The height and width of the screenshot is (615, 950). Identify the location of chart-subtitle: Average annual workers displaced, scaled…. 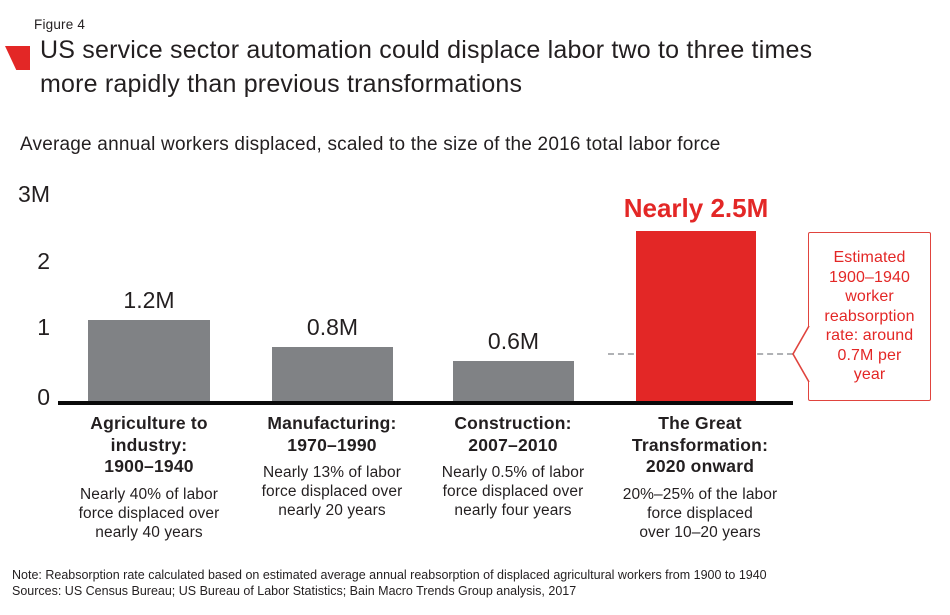
(370, 144).